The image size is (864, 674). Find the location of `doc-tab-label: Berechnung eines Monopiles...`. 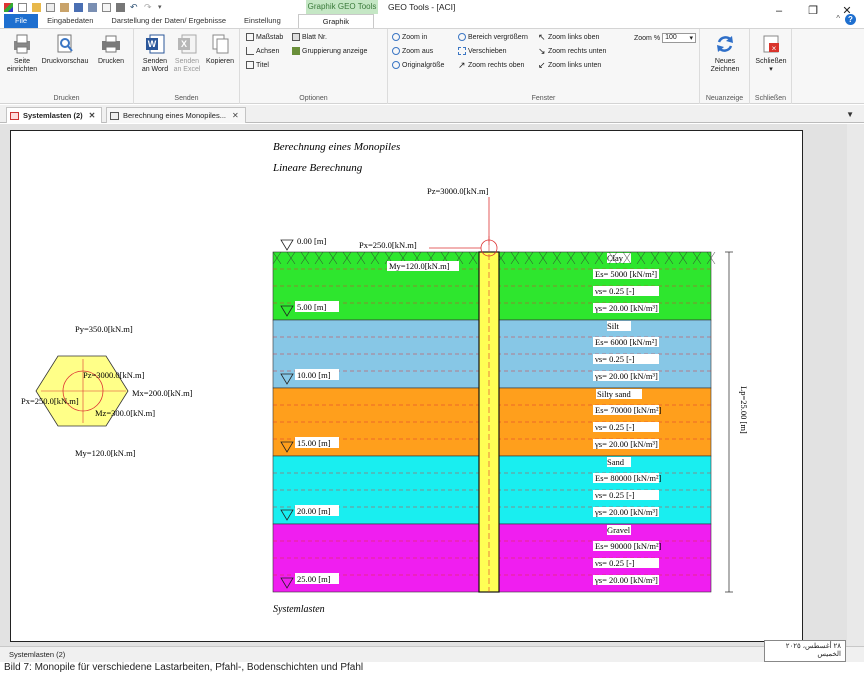

doc-tab-label: Berechnung eines Monopiles... is located at coordinates (174, 115).